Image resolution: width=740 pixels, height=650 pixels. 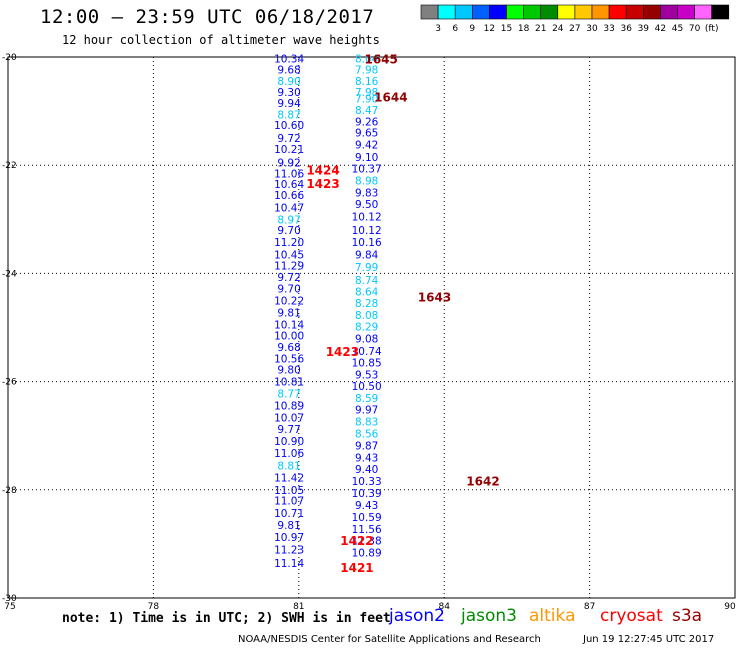 What do you see at coordinates (366, 146) in the screenshot?
I see `swh-value-s3a: 9.42` at bounding box center [366, 146].